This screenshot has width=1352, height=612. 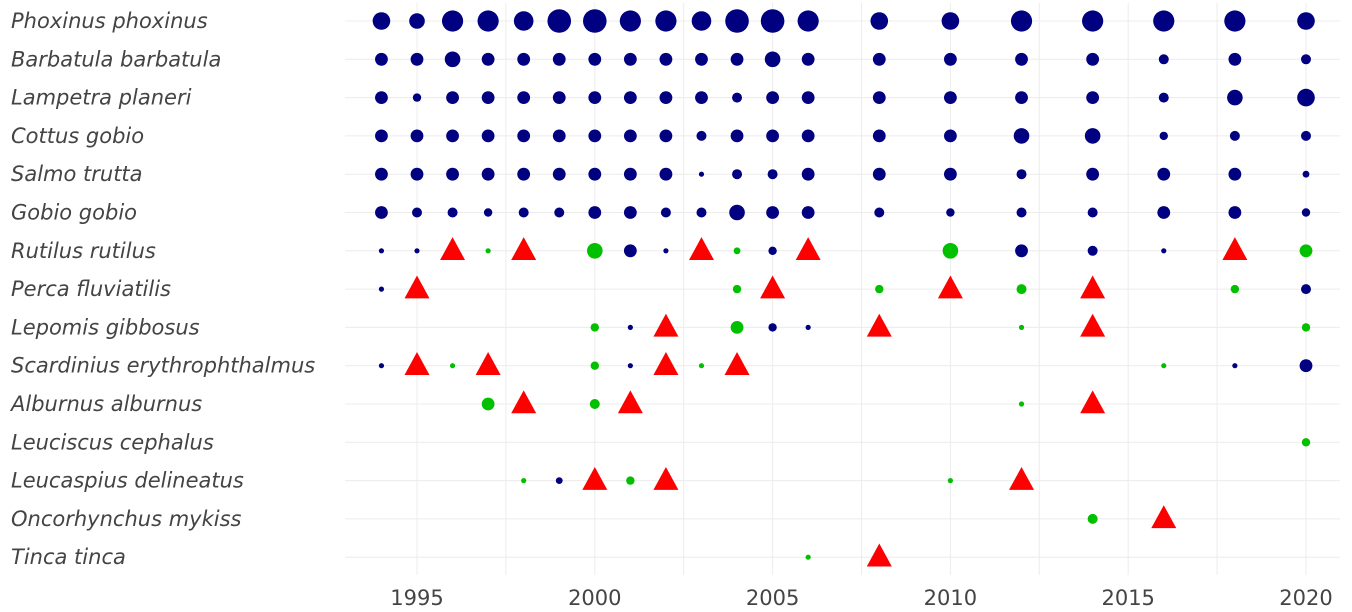 I want to click on species-label: Scardinius erythrophthalmus, so click(x=163, y=366).